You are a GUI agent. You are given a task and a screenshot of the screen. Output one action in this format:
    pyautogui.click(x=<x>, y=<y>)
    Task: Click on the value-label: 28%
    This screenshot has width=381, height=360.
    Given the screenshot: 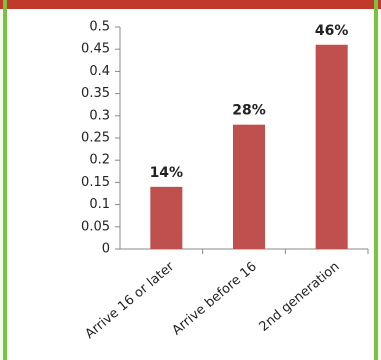 What is the action you would take?
    pyautogui.click(x=249, y=111)
    